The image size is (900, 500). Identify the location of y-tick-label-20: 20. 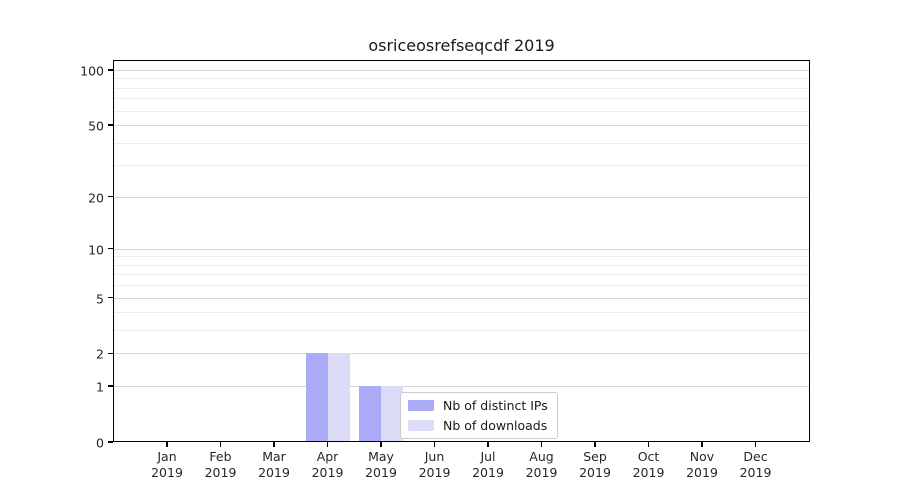
(96, 198).